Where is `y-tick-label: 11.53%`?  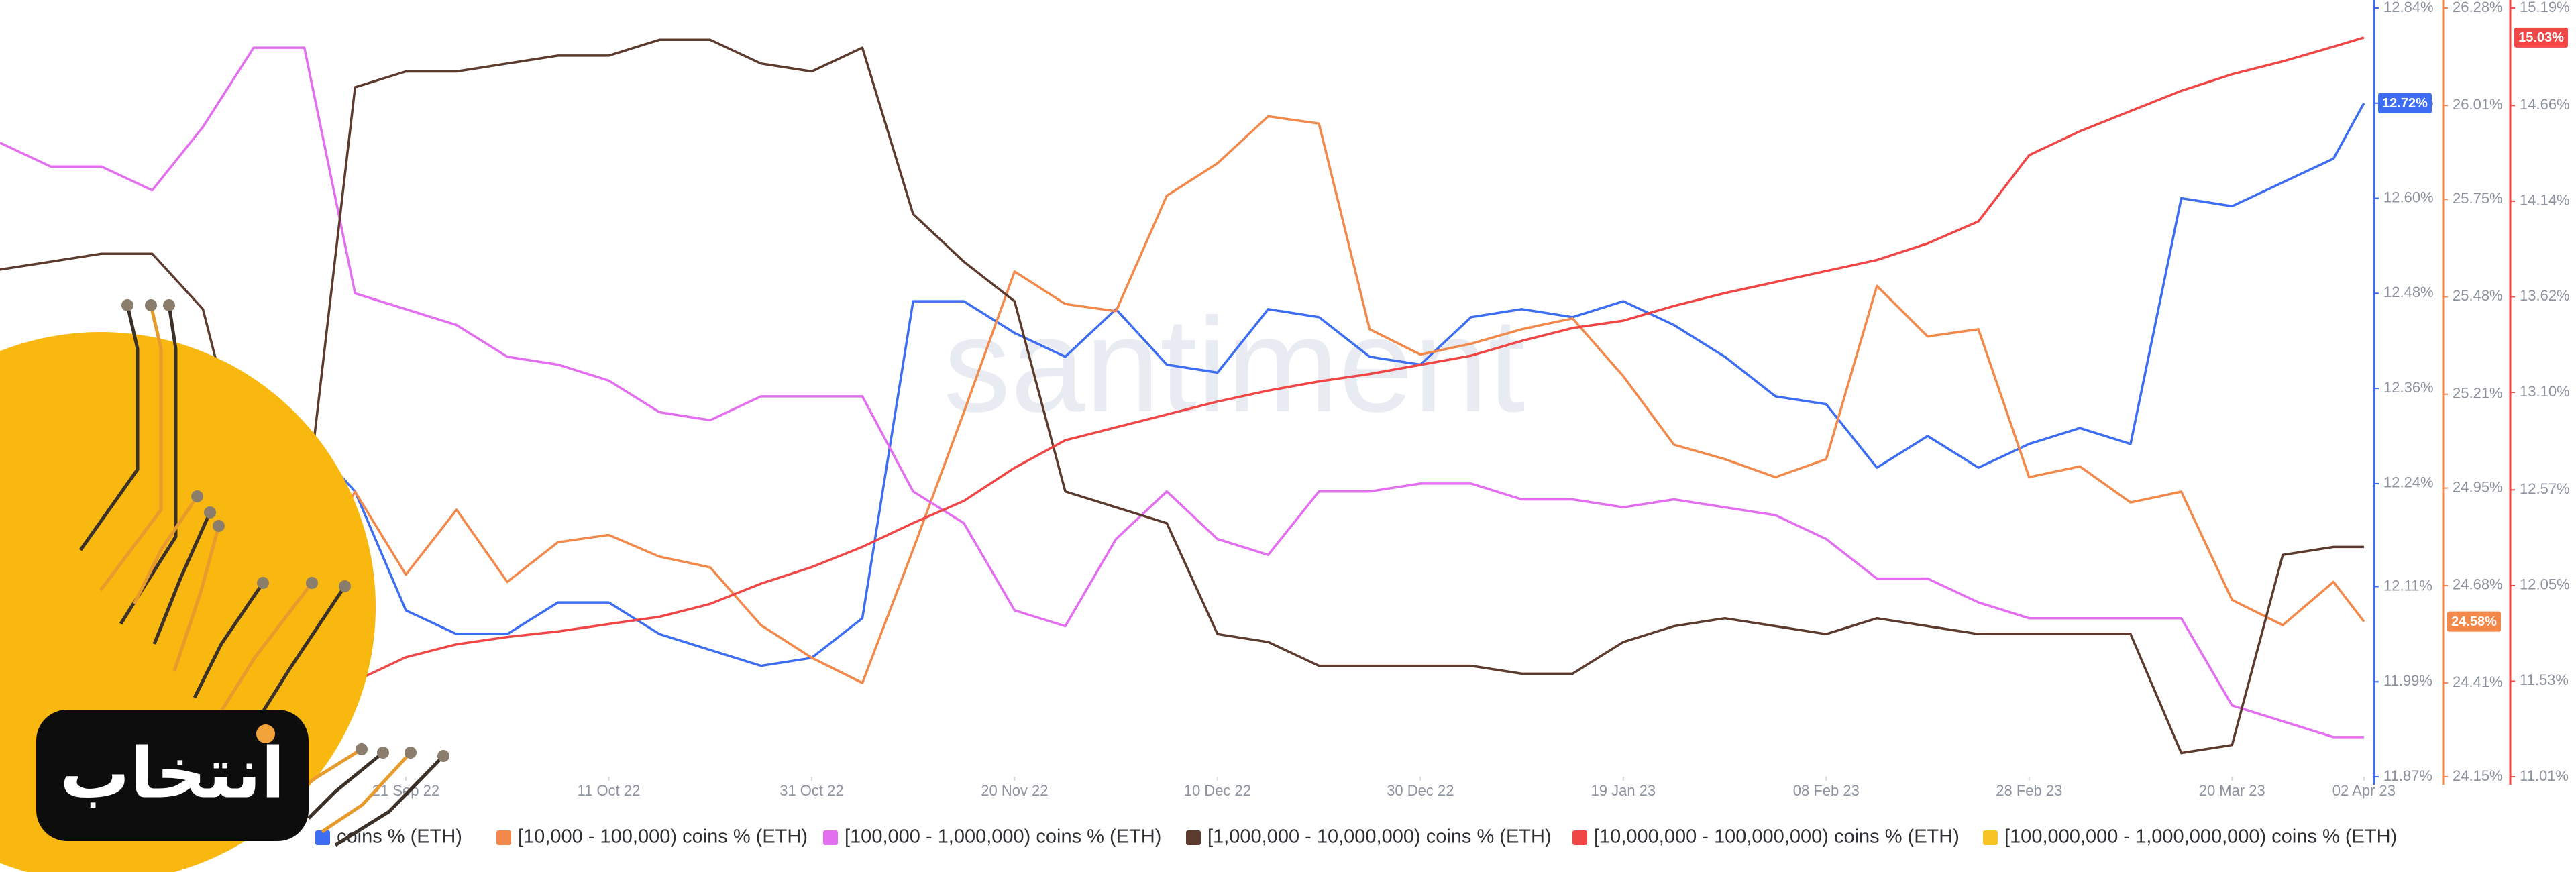
y-tick-label: 11.53% is located at coordinates (2544, 679).